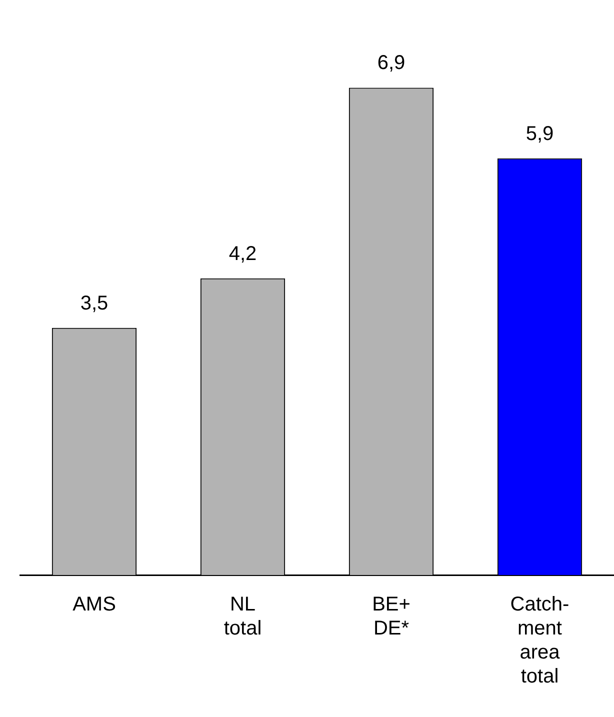 This screenshot has height=717, width=614. Describe the element at coordinates (243, 617) in the screenshot. I see `x-tick-label: NL total` at that location.